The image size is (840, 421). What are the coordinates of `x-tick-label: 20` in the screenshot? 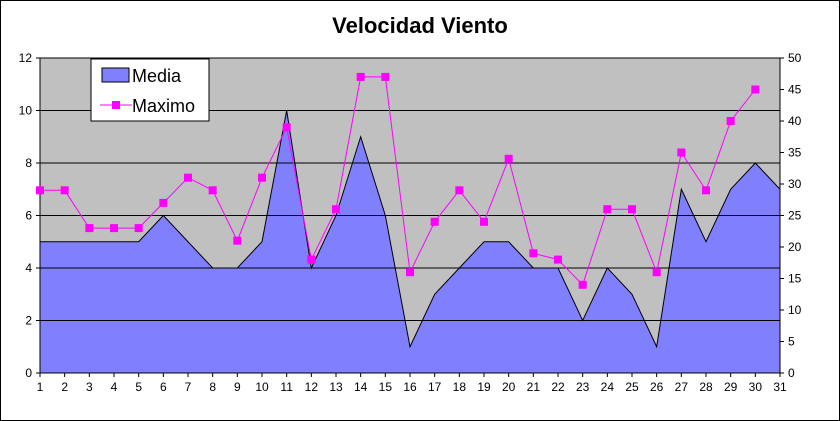 It's located at (509, 387).